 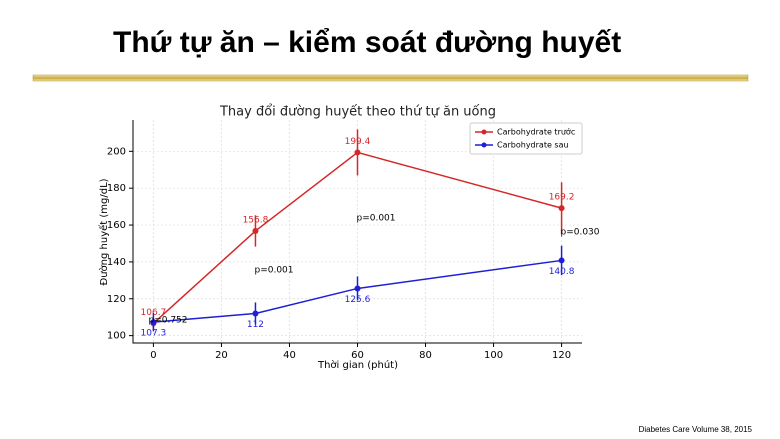 I want to click on y-tick-label: 120, so click(x=116, y=299).